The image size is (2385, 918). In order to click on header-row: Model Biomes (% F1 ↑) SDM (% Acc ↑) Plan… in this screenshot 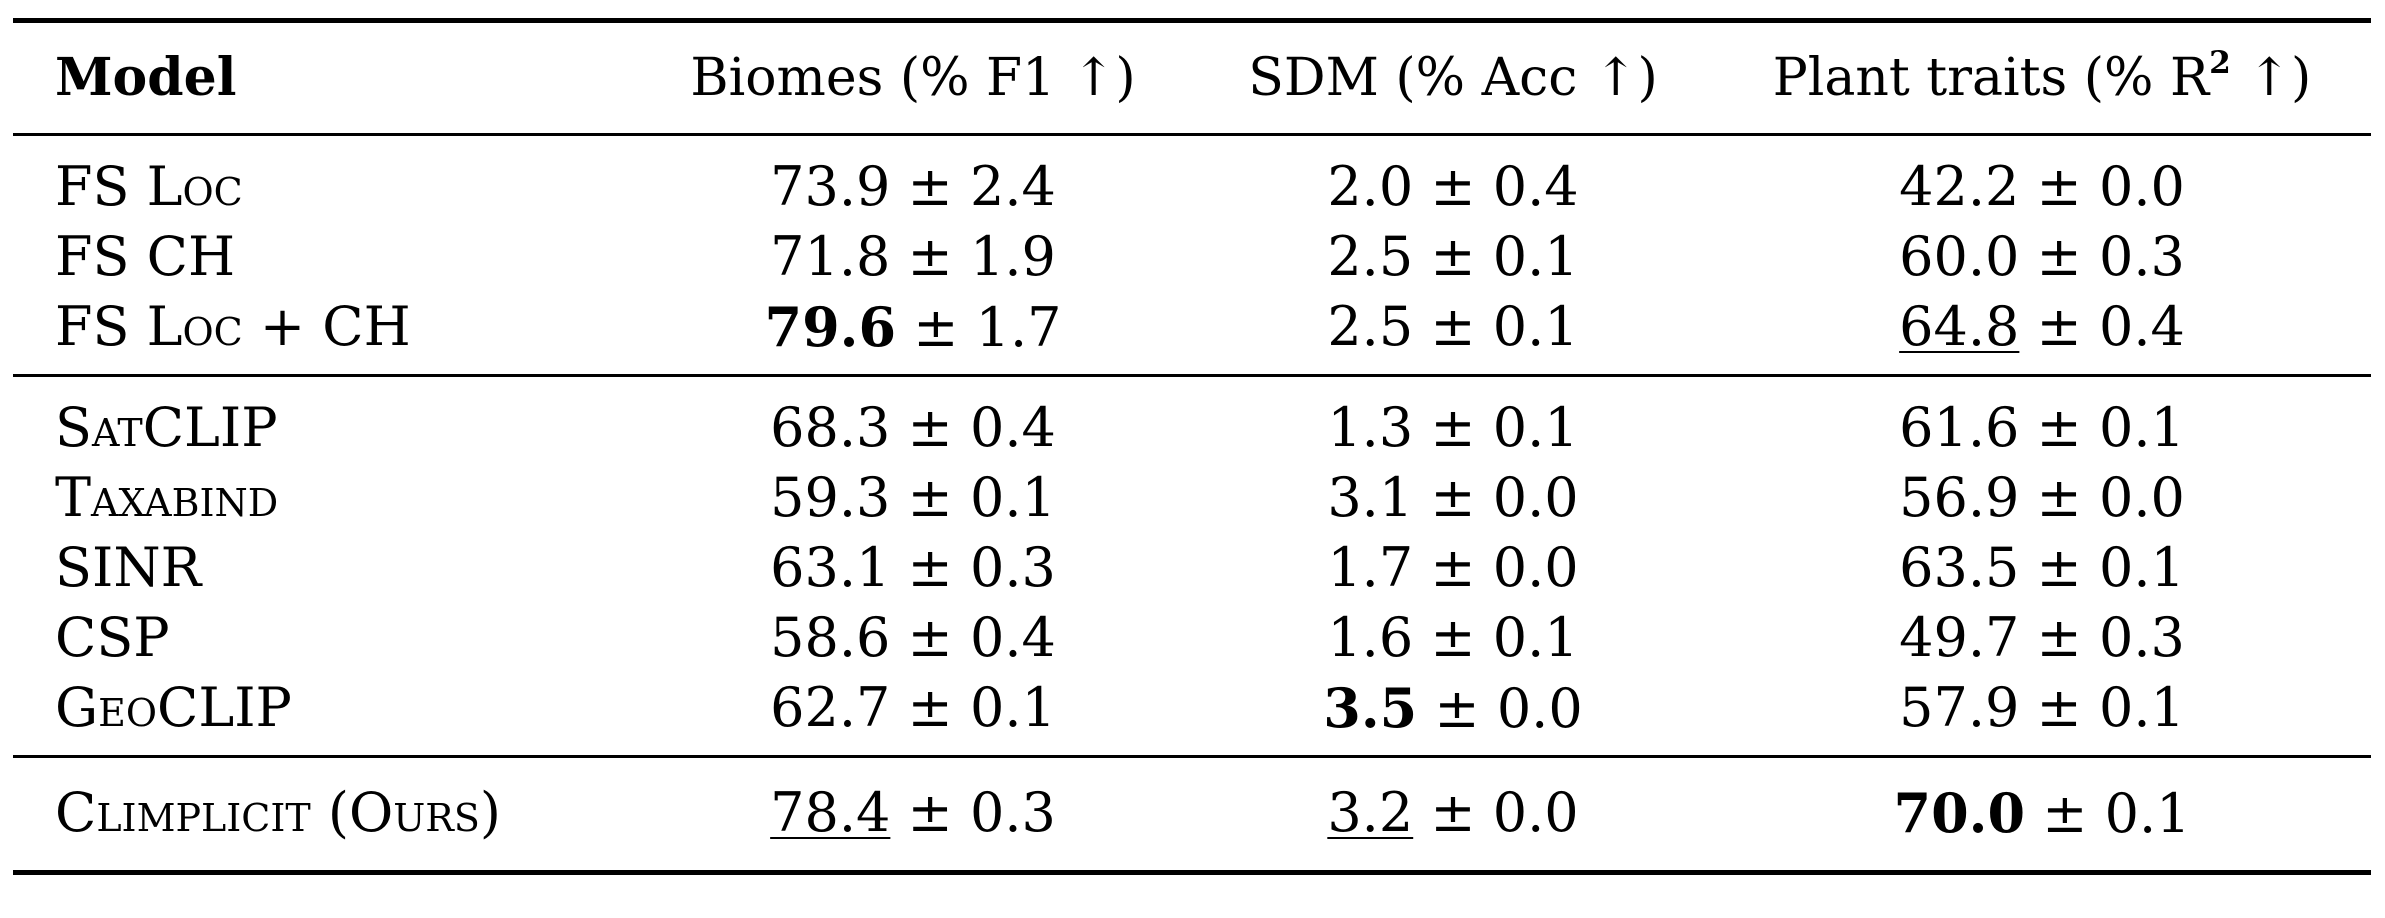, I will do `click(1192, 78)`.